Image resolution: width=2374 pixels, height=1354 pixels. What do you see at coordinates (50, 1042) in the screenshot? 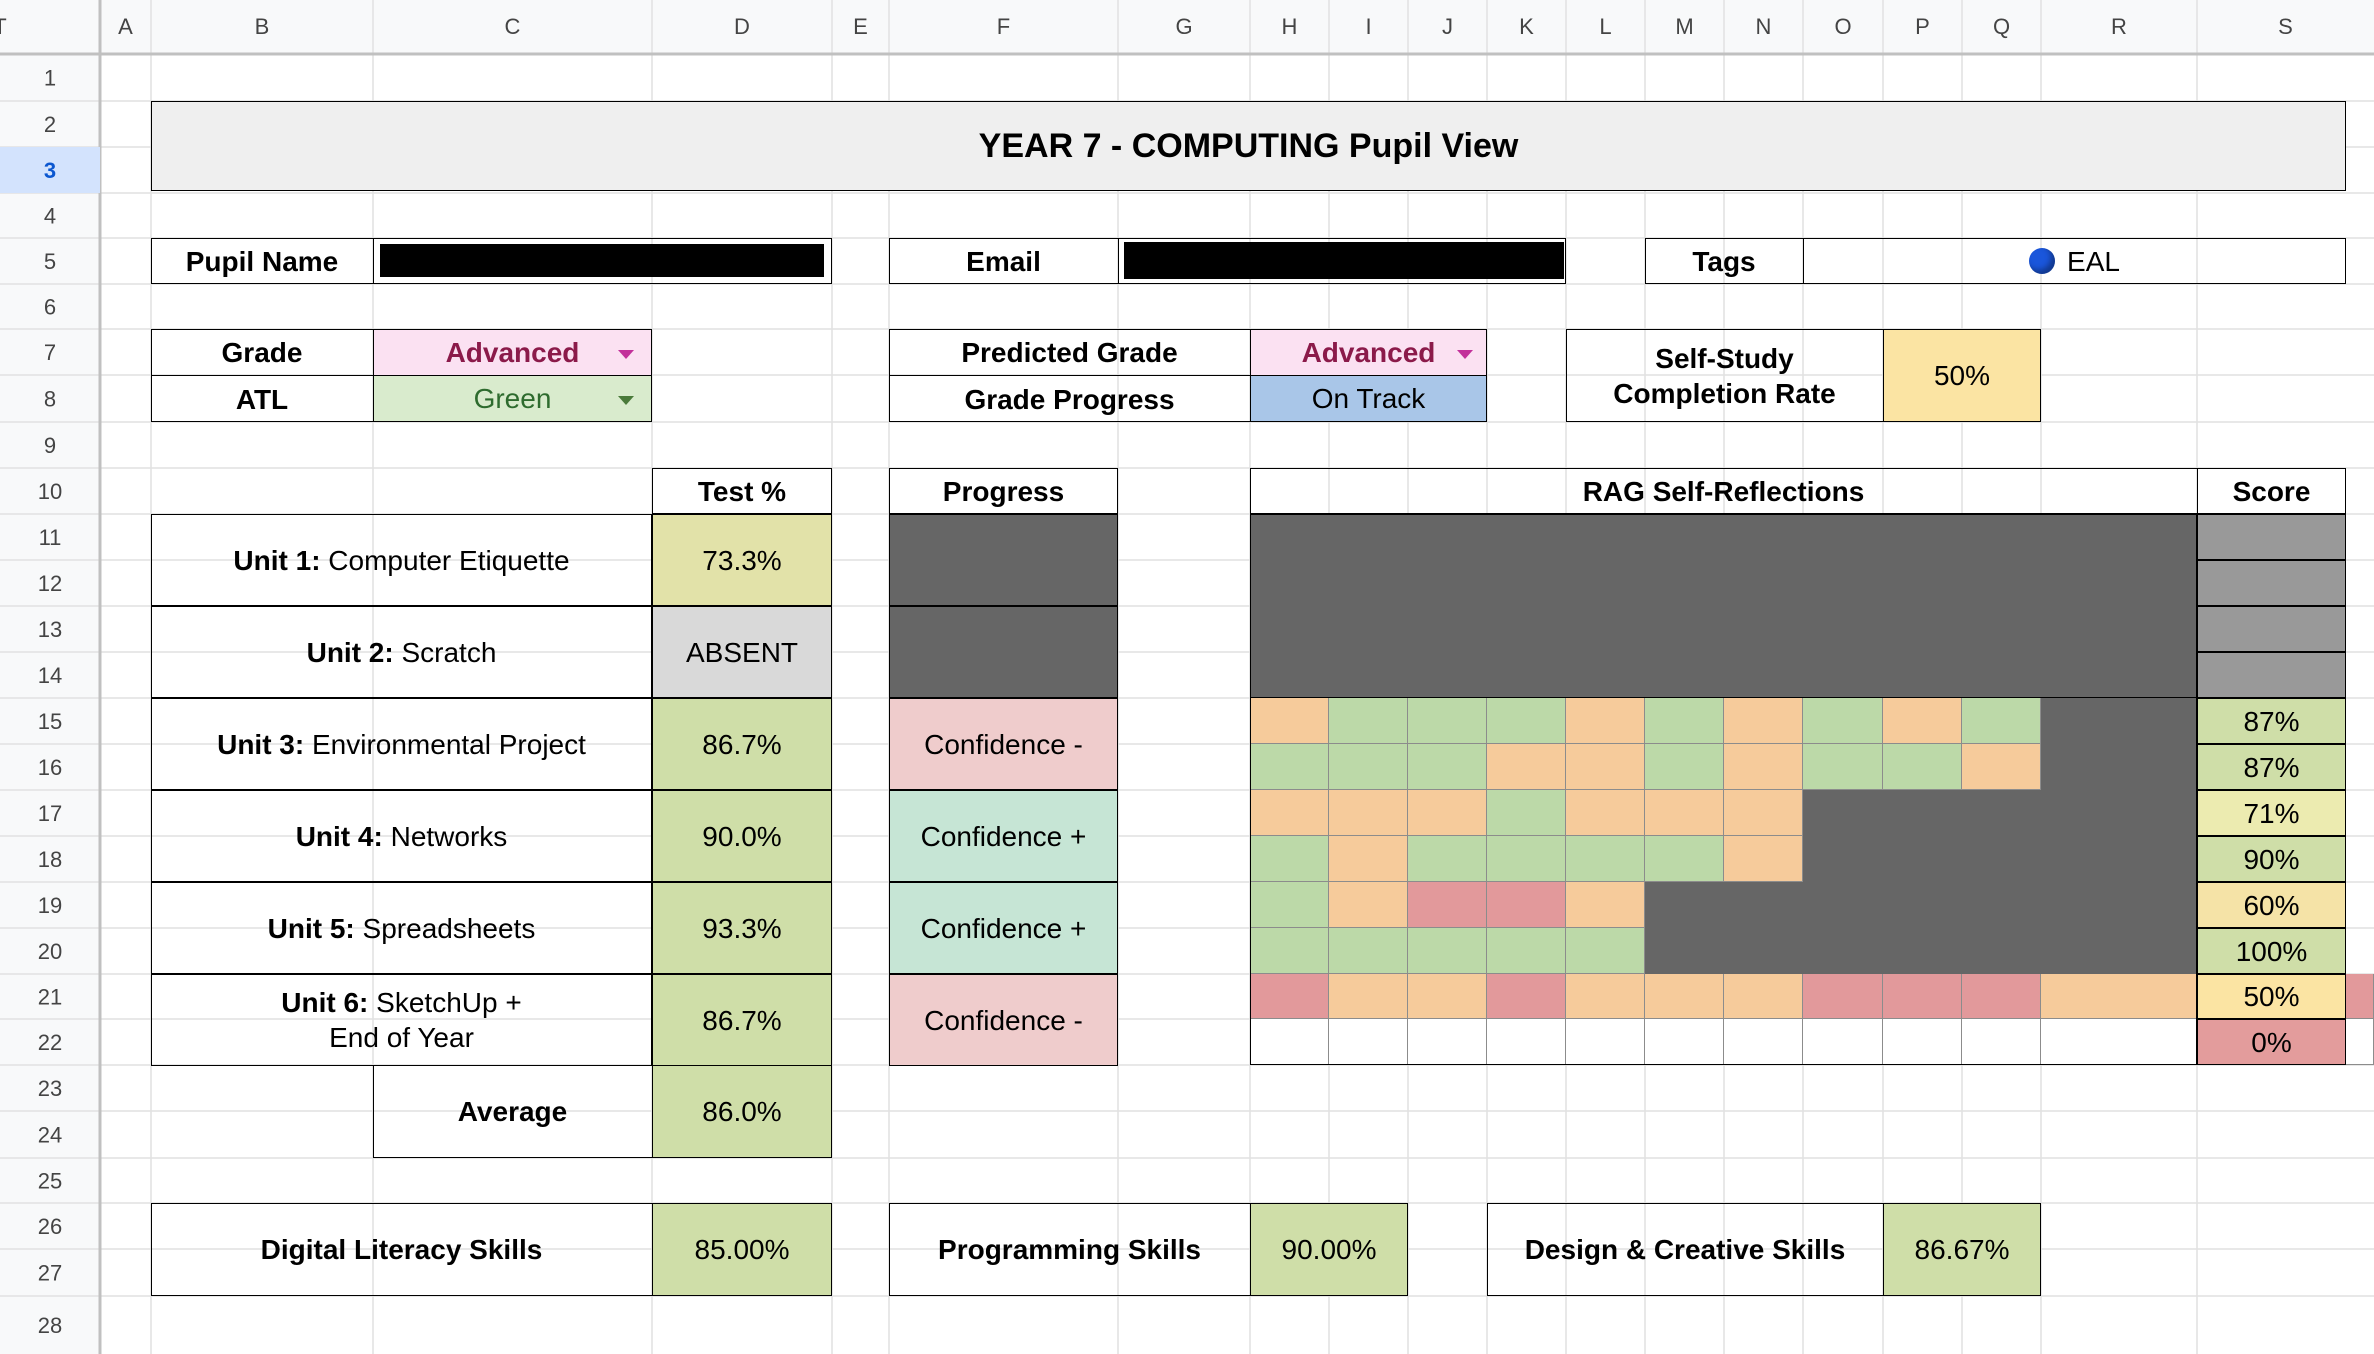
I see `row-header-22: 22` at bounding box center [50, 1042].